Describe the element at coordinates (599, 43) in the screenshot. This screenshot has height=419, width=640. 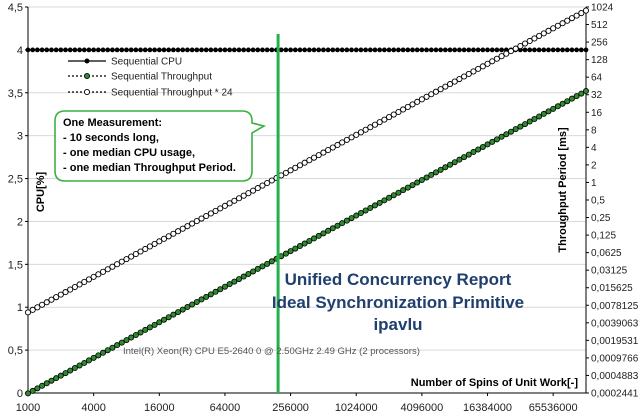
I see `right-tick-label: 256` at that location.